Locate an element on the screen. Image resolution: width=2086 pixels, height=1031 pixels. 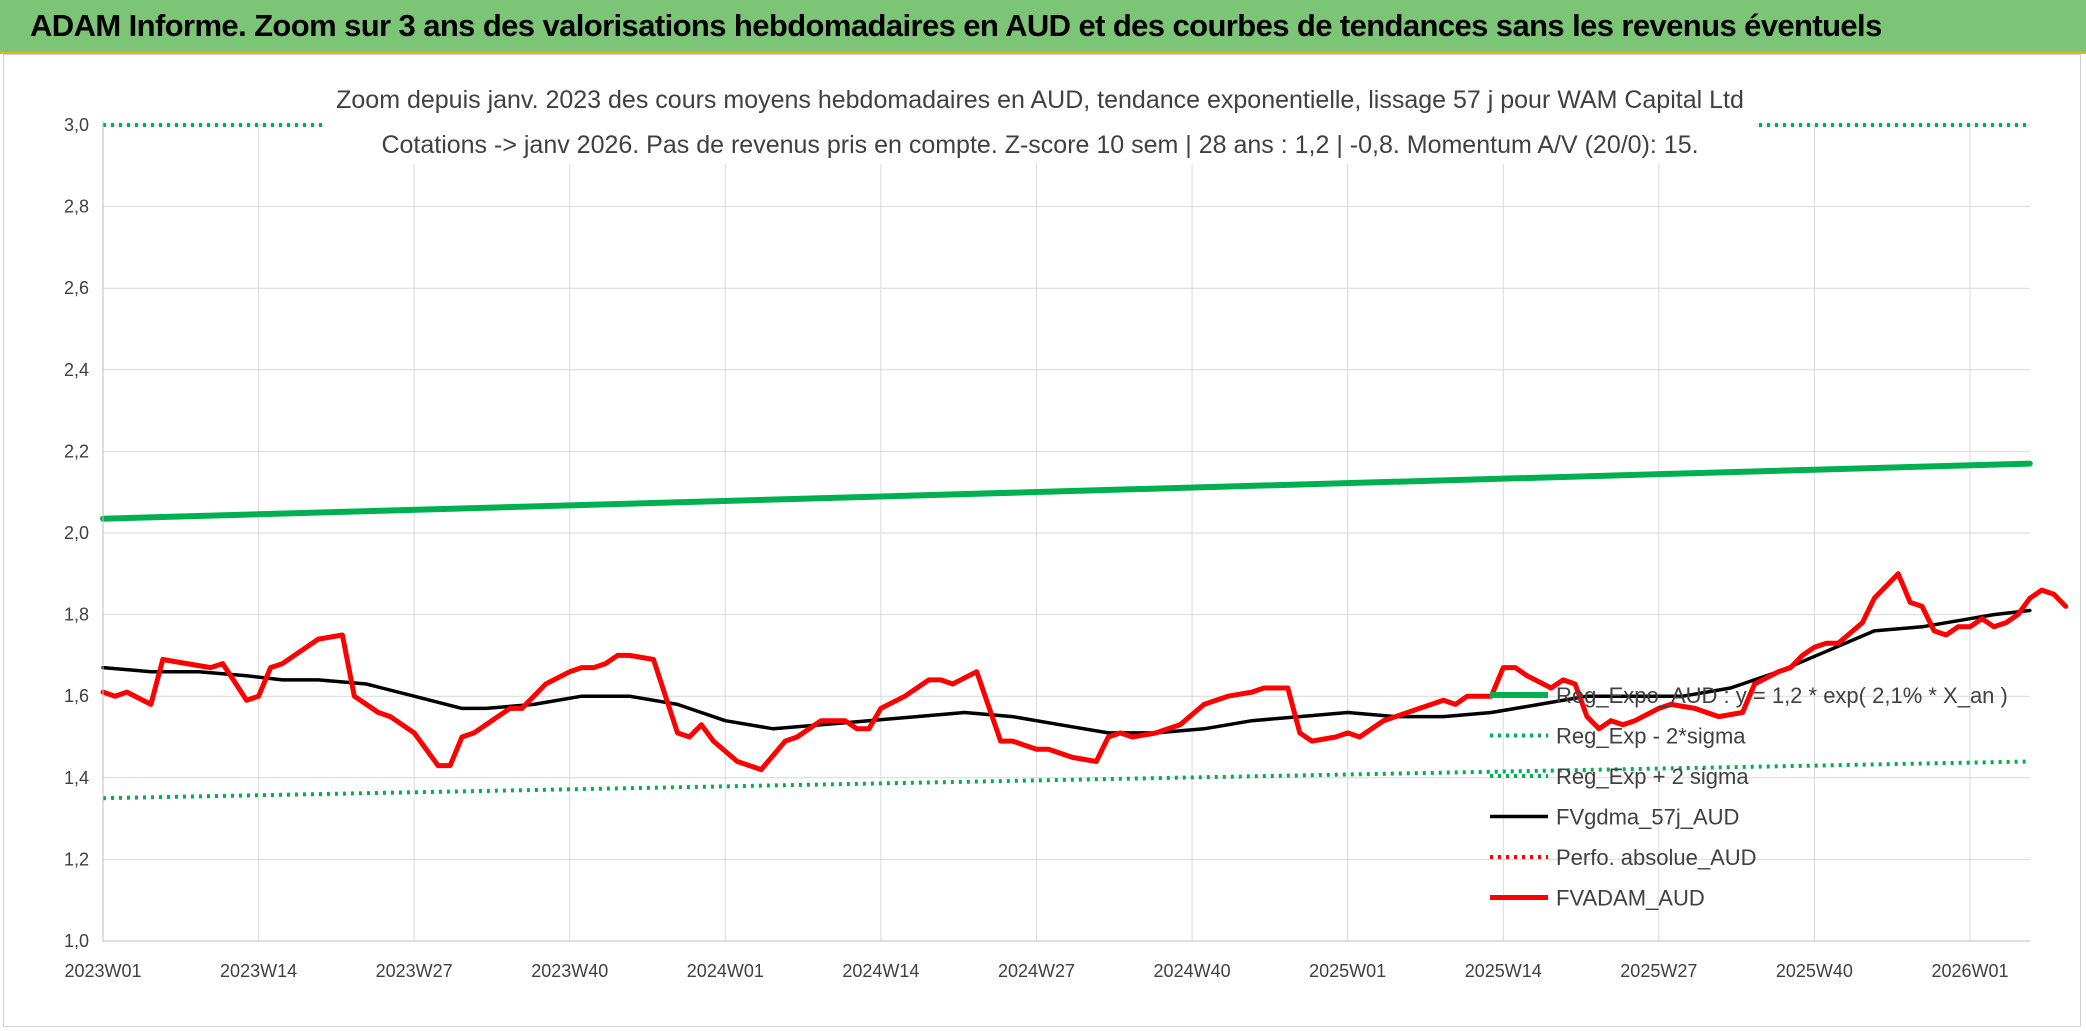
legend-label: Reg_Exp - 2*sigma is located at coordinates (1651, 736).